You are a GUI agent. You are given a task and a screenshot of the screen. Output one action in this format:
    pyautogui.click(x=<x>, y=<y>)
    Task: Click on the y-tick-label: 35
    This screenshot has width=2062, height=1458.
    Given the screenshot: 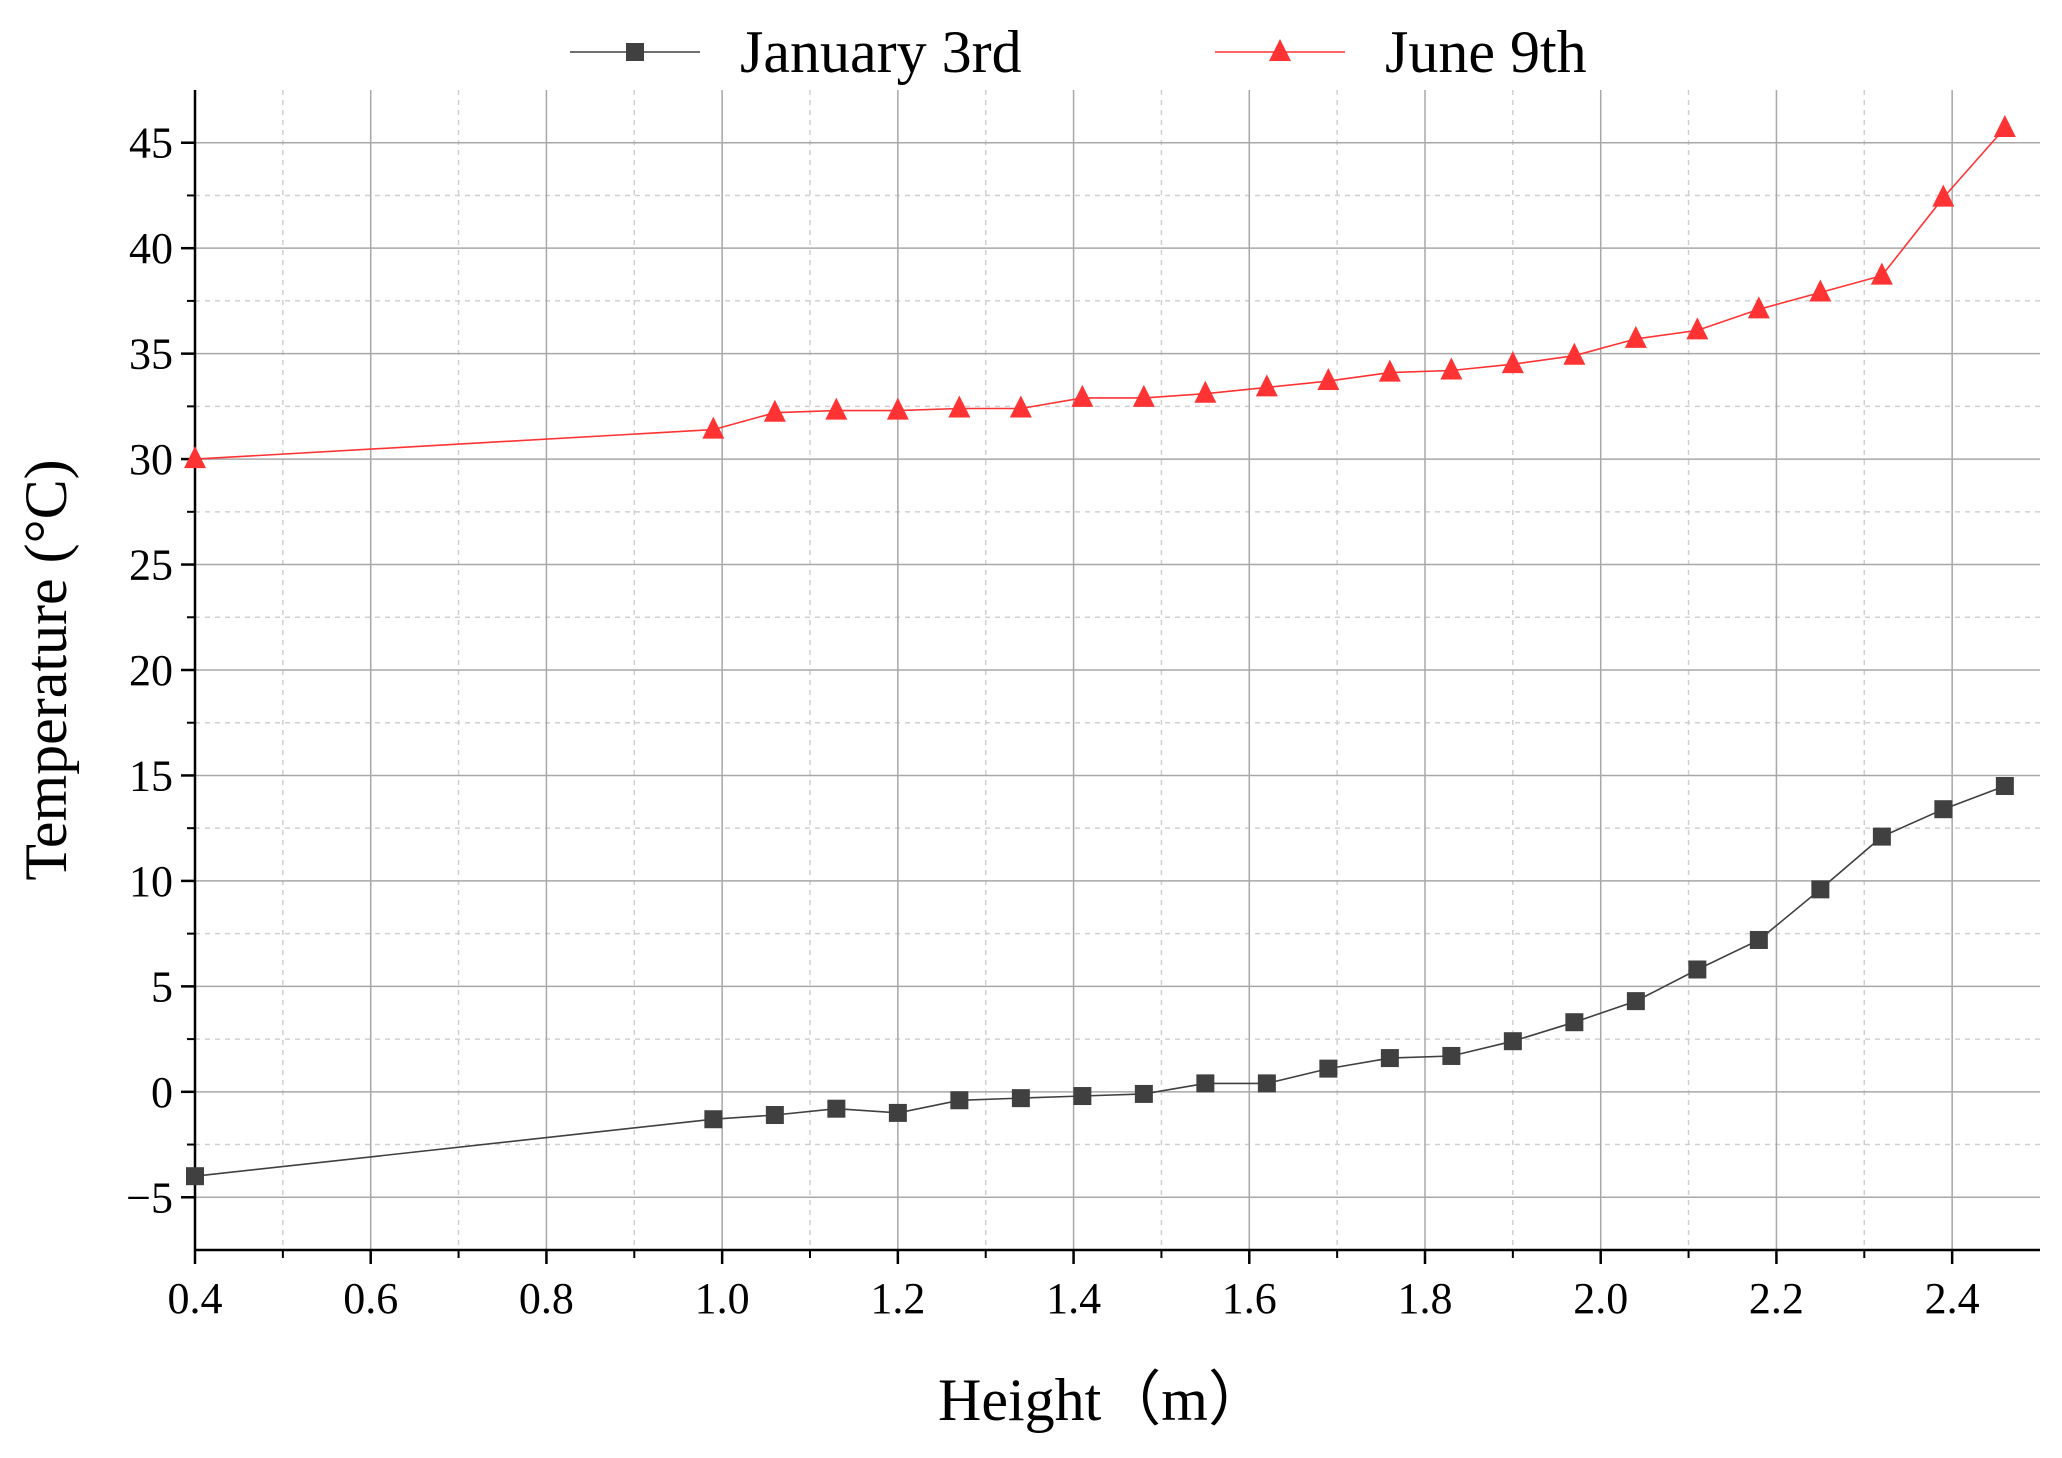 What is the action you would take?
    pyautogui.click(x=151, y=354)
    